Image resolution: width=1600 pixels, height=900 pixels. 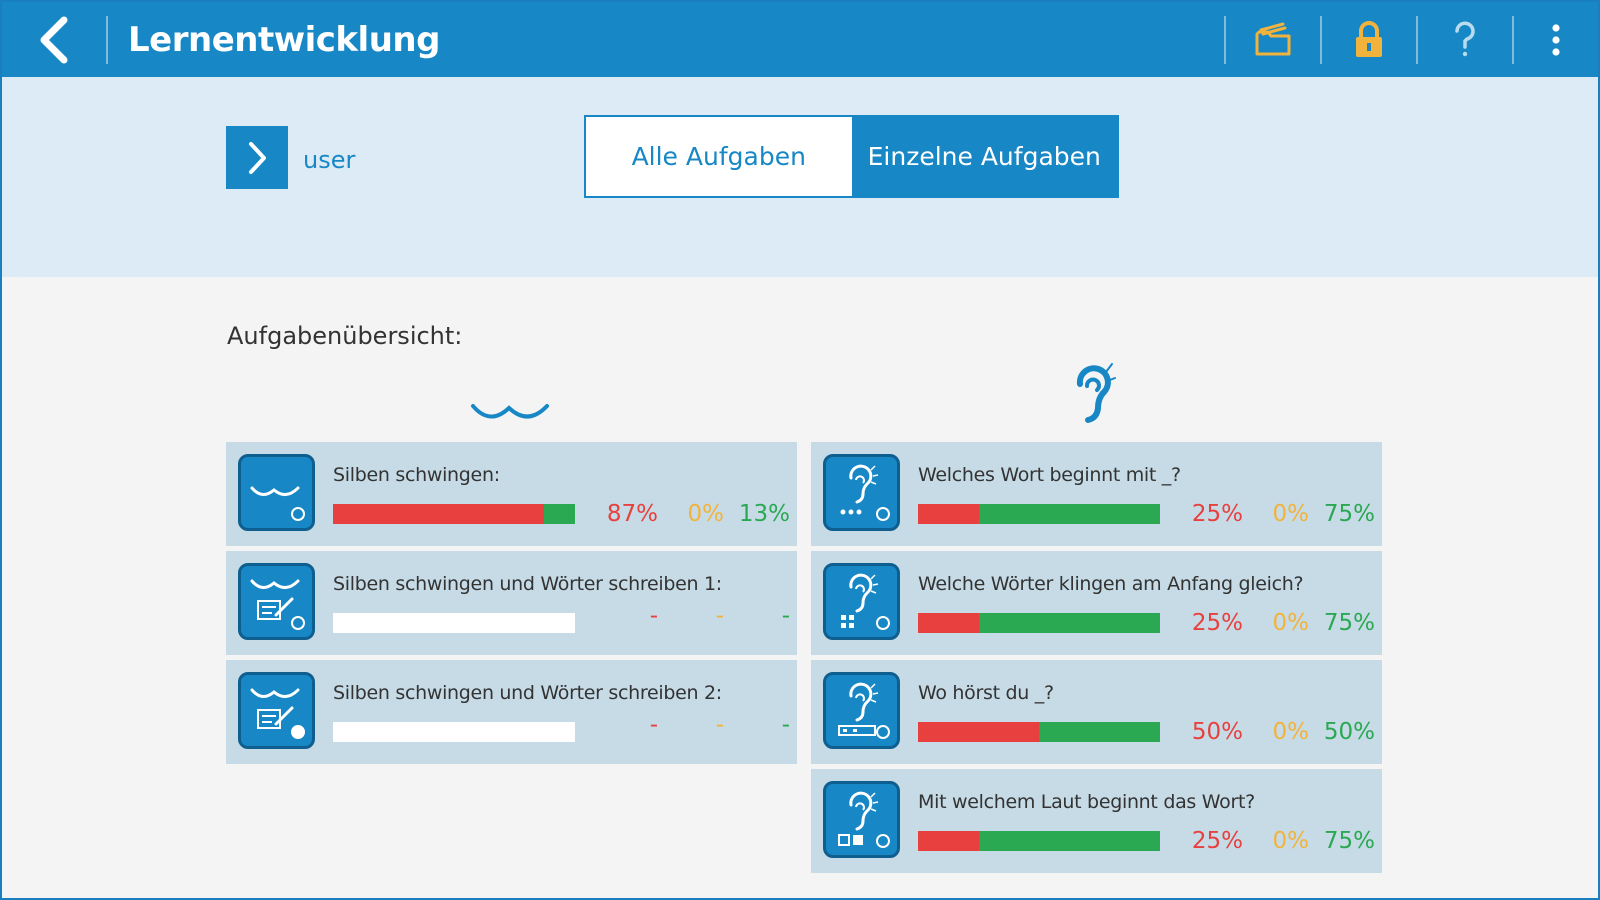 I want to click on page-title: Lernentwicklung, so click(x=284, y=39).